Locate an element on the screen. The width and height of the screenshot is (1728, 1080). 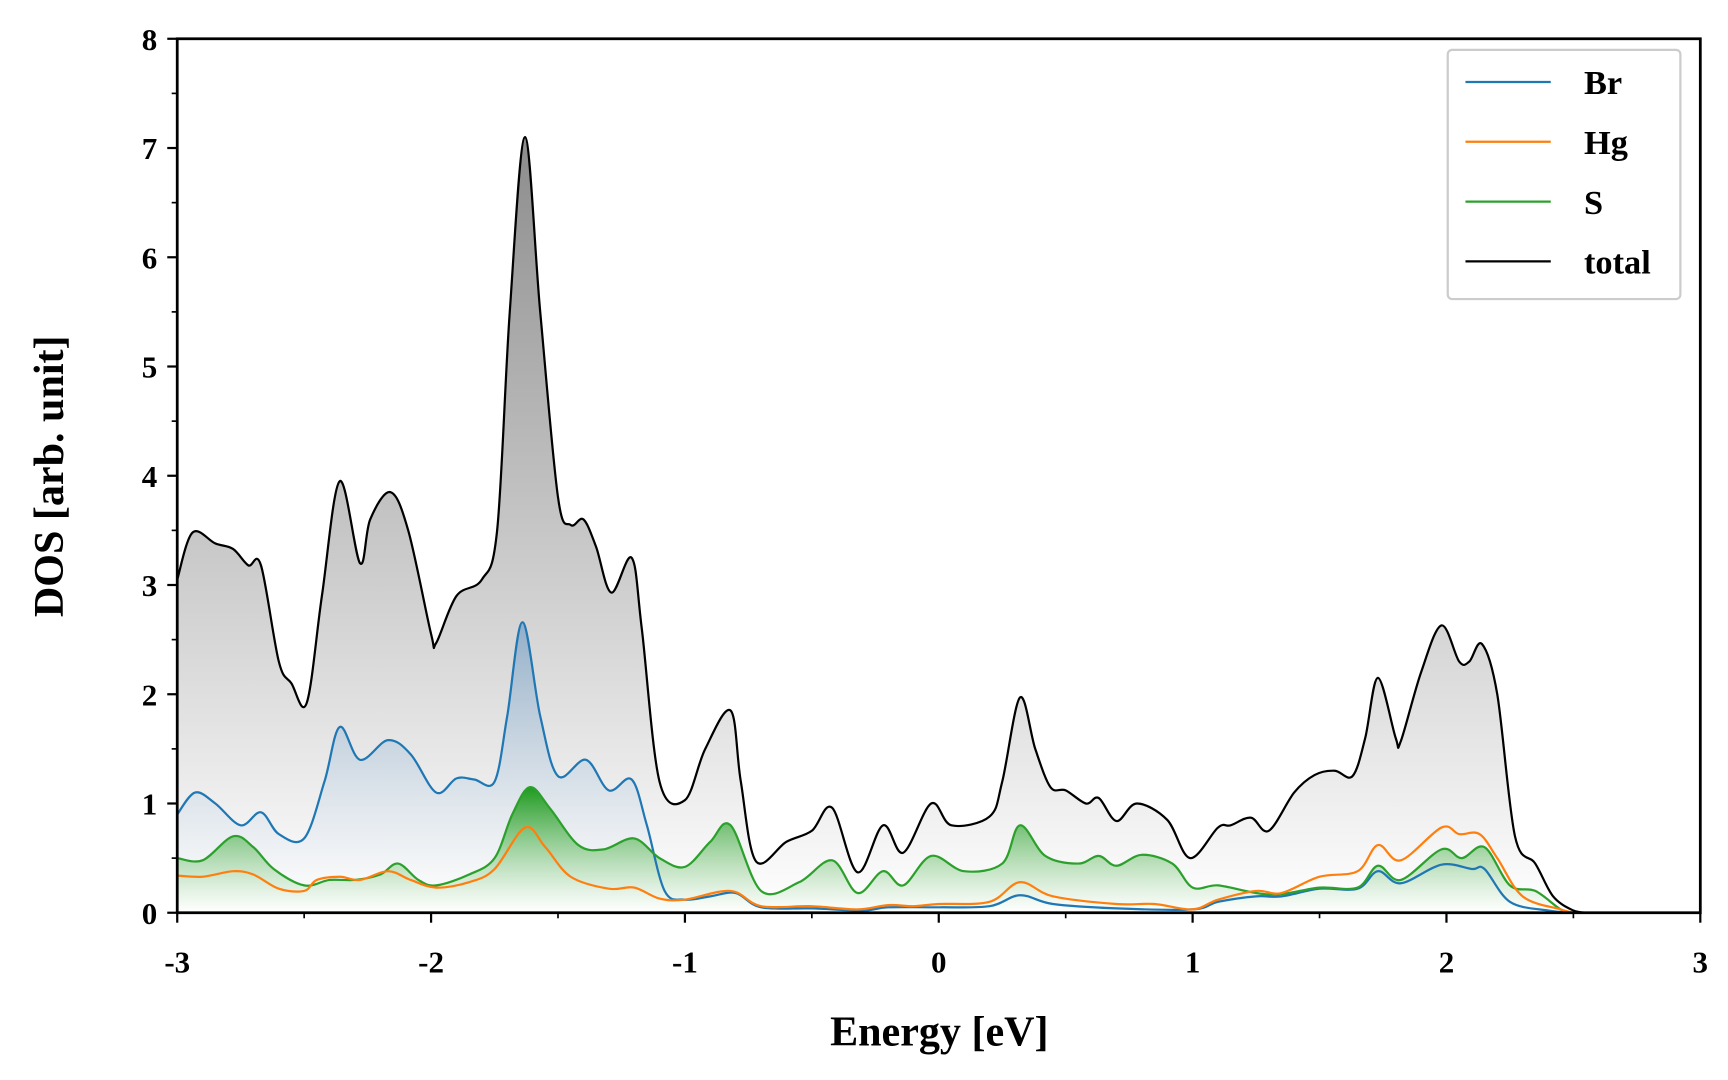
x-axis-label: Energy [eV] is located at coordinates (939, 1032).